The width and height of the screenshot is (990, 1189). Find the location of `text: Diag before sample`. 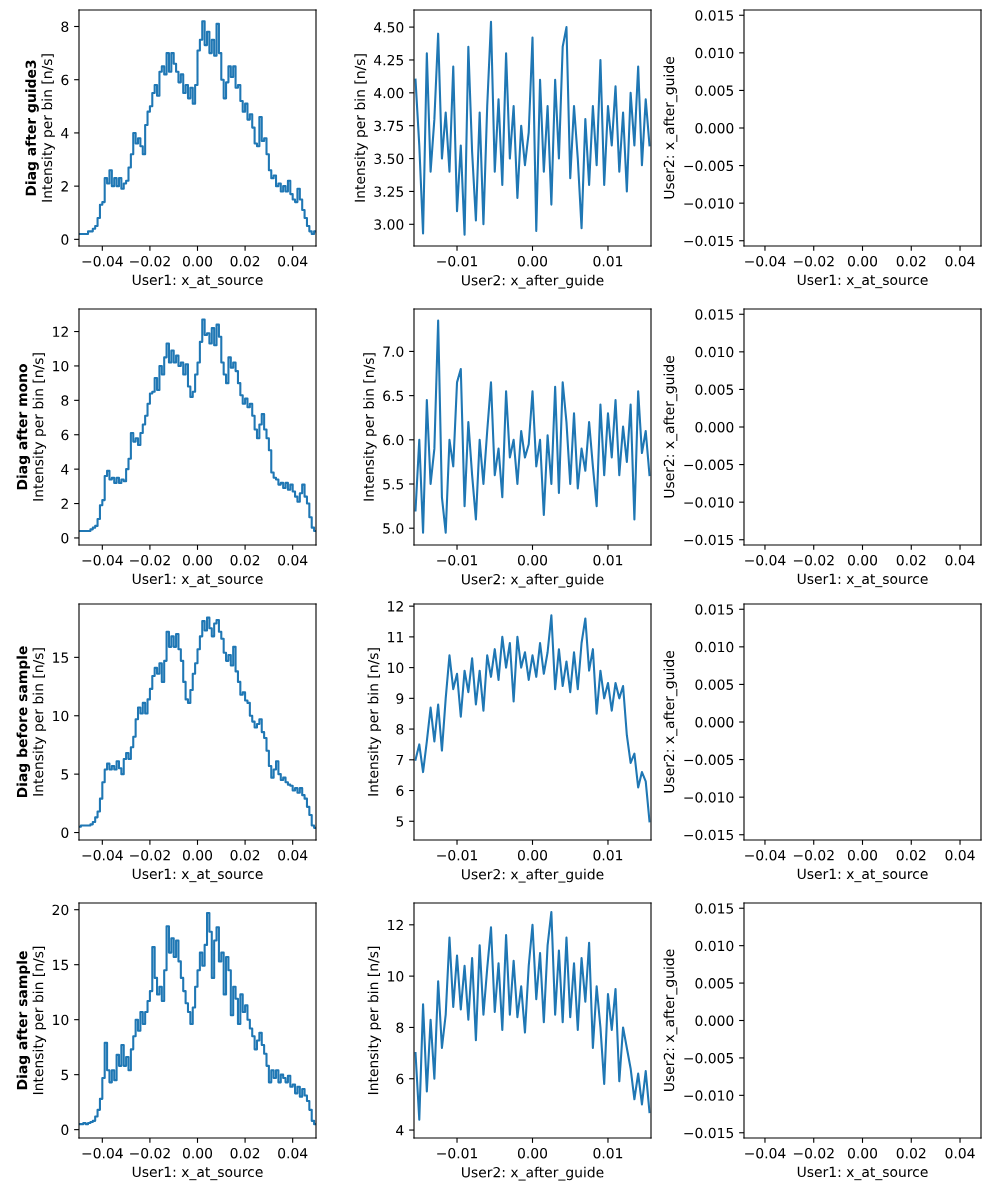

text: Diag before sample is located at coordinates (23, 722).